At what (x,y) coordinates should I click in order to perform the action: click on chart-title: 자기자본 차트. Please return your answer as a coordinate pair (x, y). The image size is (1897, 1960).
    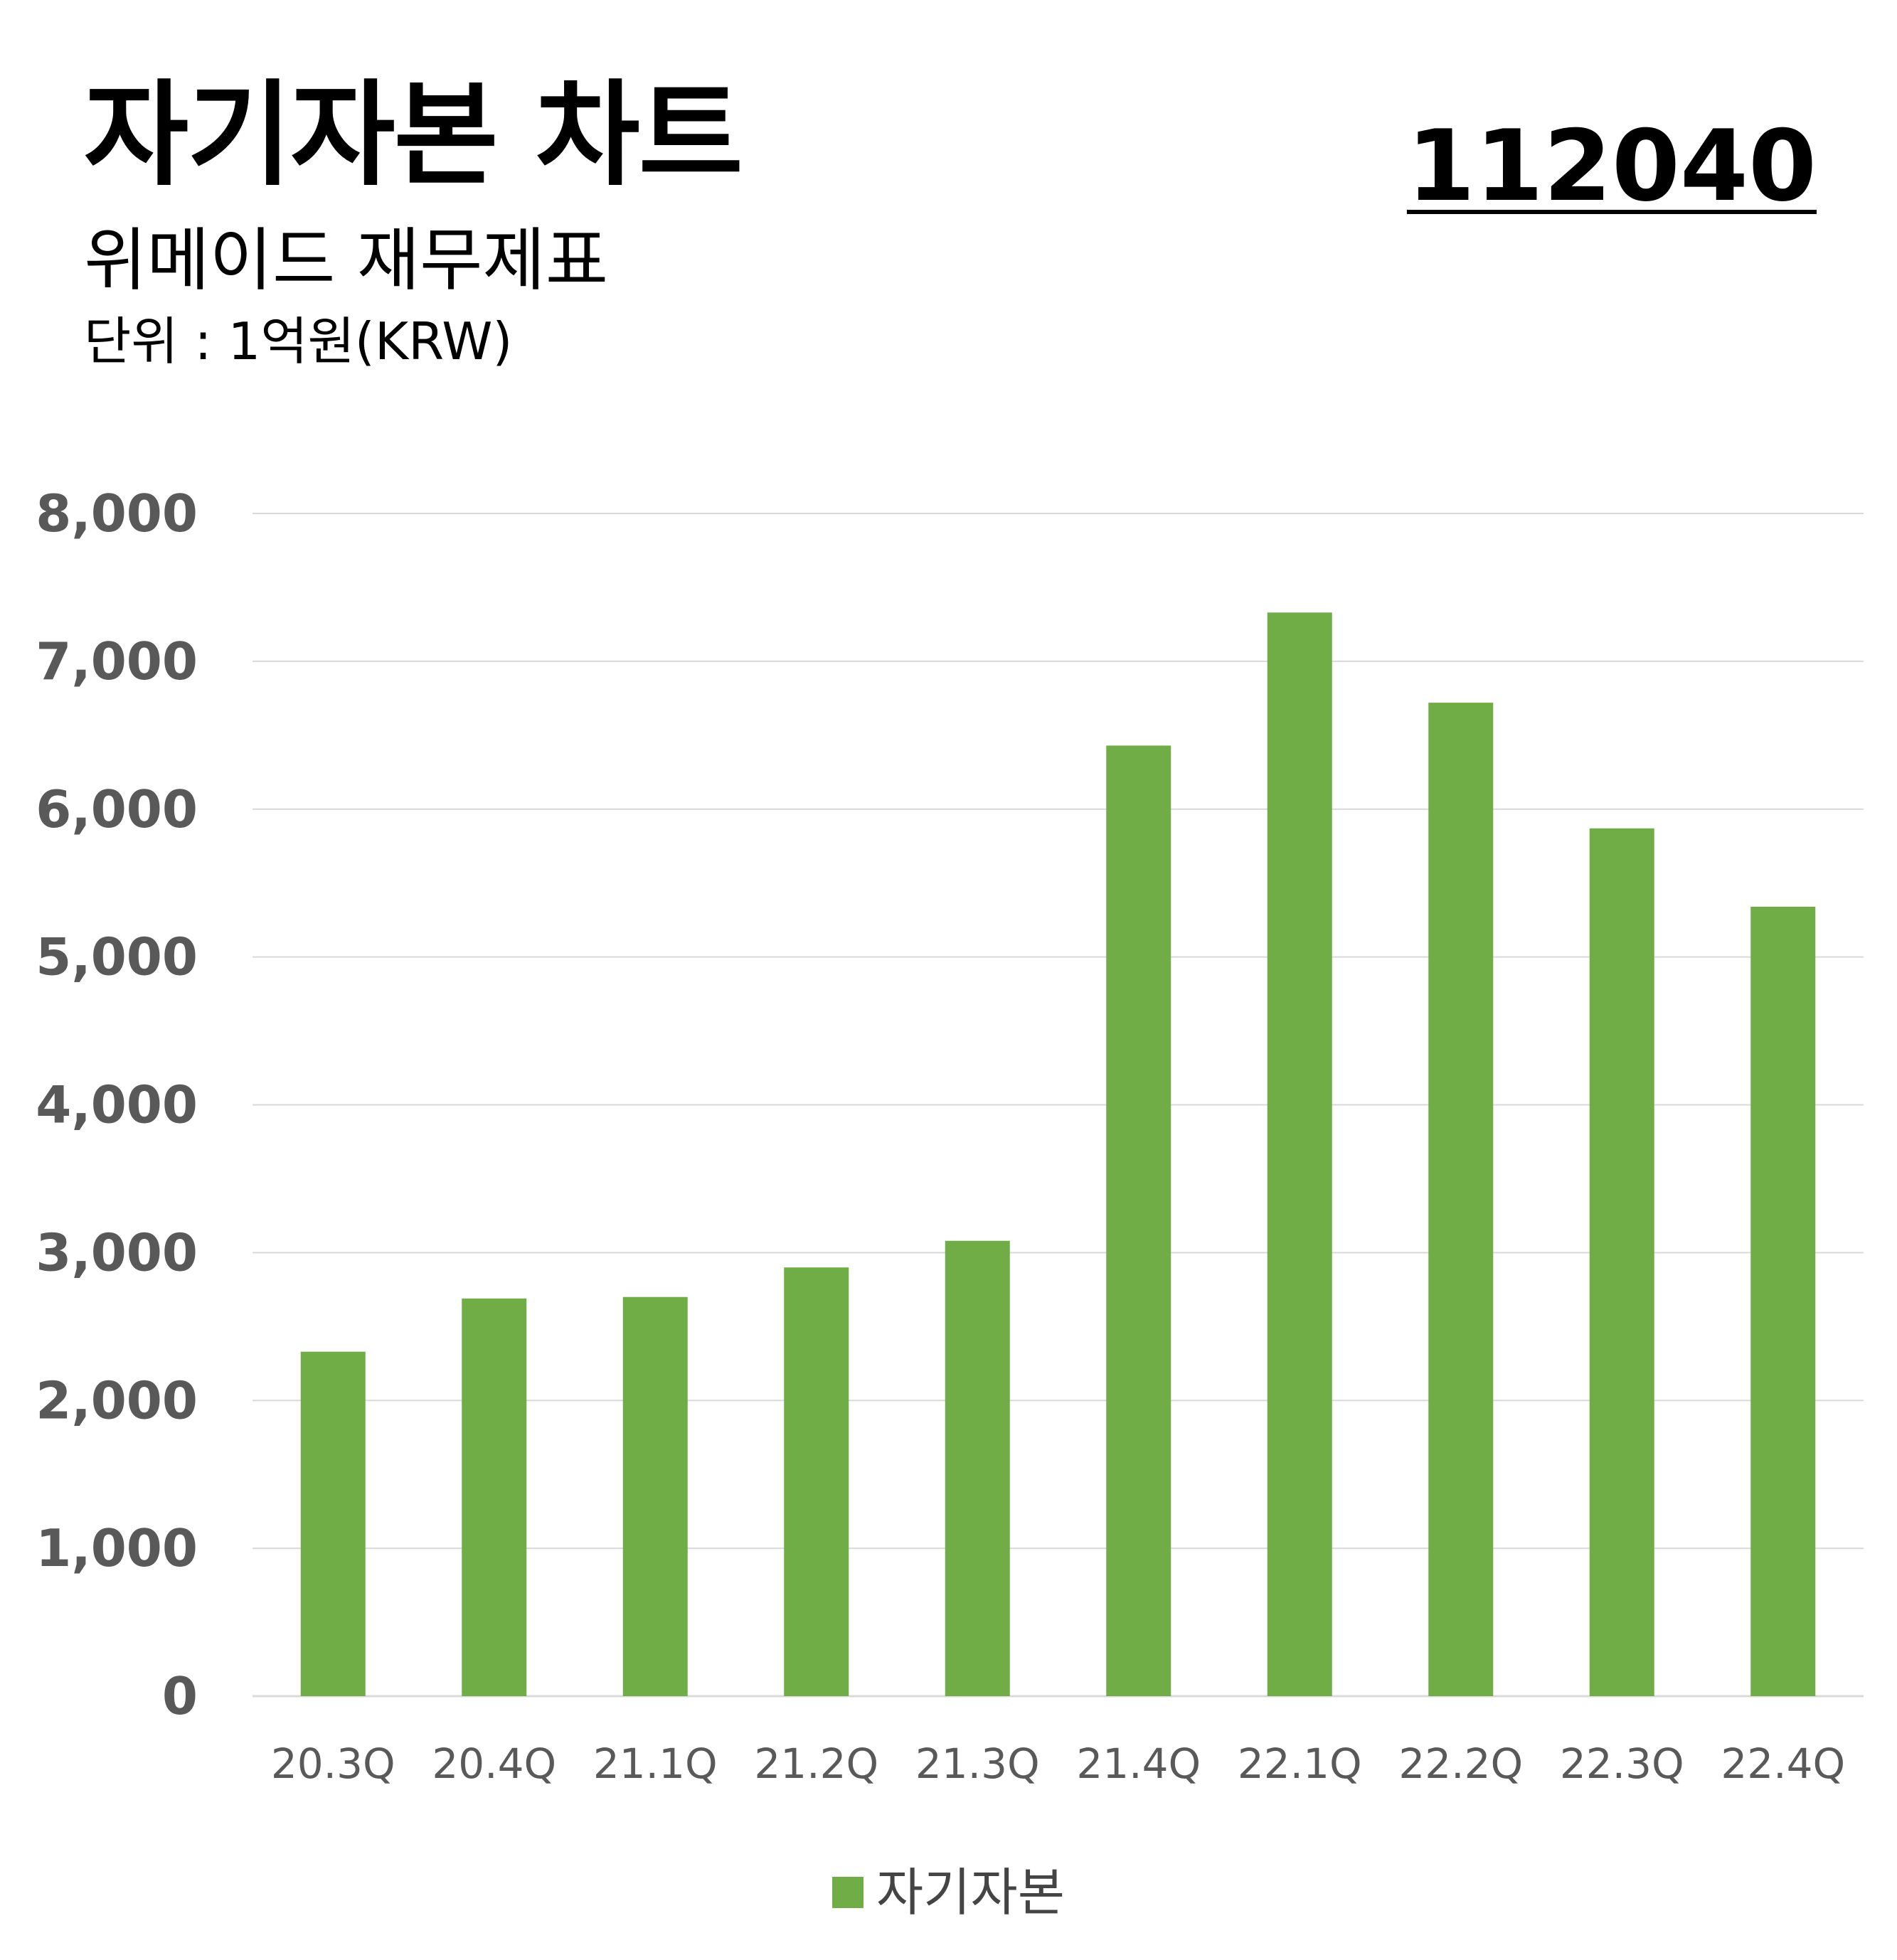
    Looking at the image, I should click on (413, 134).